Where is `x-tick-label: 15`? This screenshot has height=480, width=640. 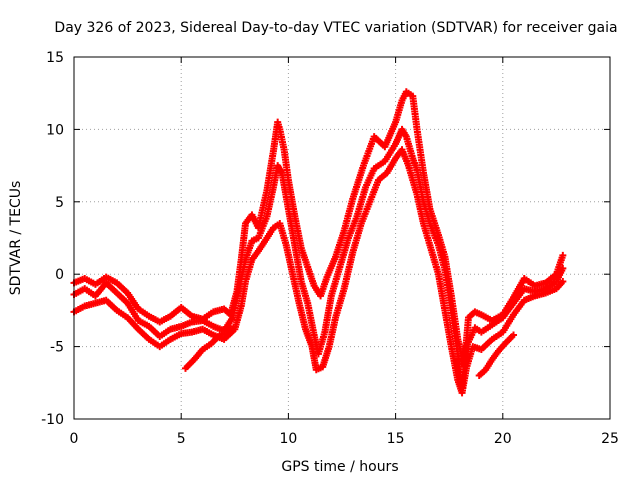
x-tick-label: 15 is located at coordinates (396, 439).